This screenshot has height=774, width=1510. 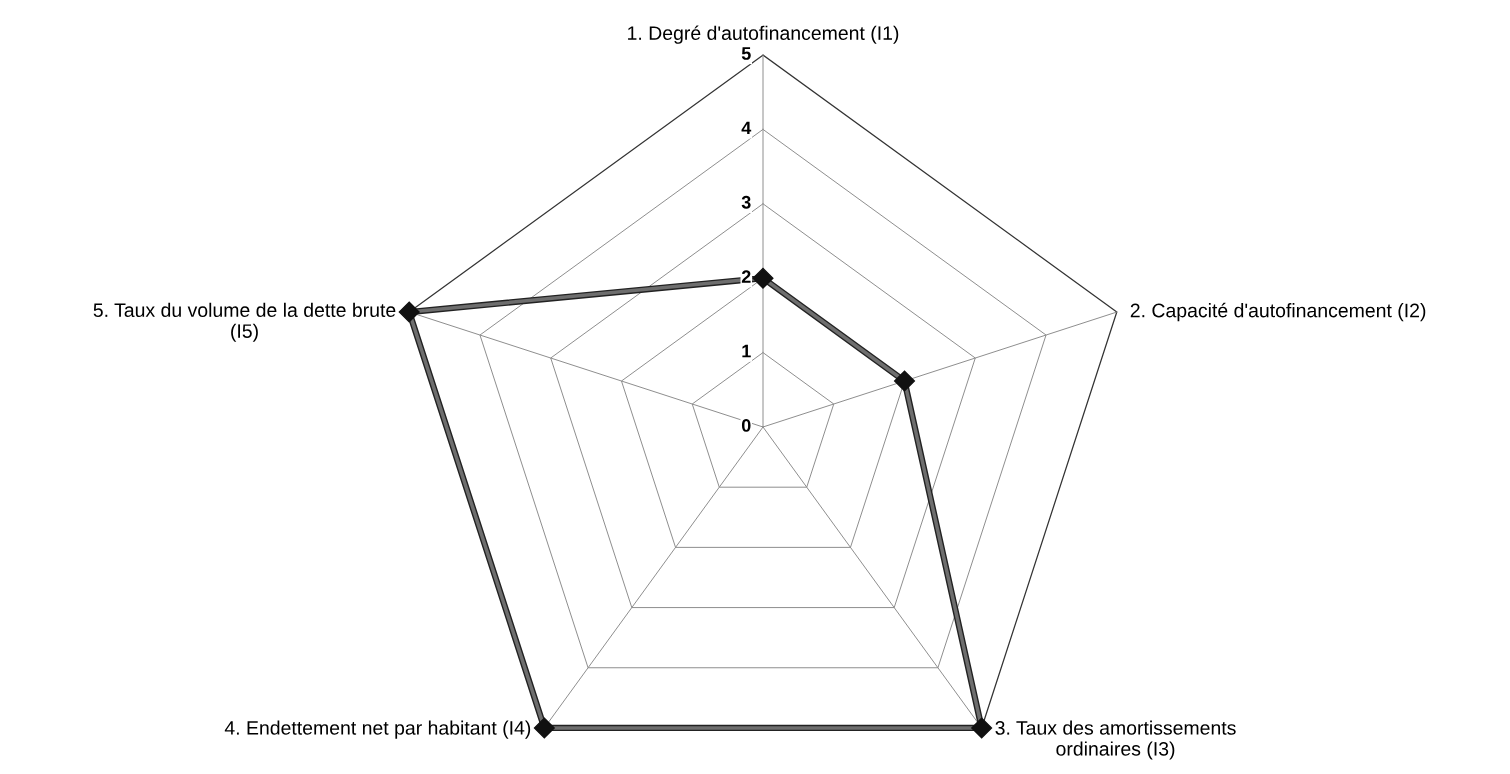 What do you see at coordinates (746, 202) in the screenshot?
I see `y-tick-label: 3` at bounding box center [746, 202].